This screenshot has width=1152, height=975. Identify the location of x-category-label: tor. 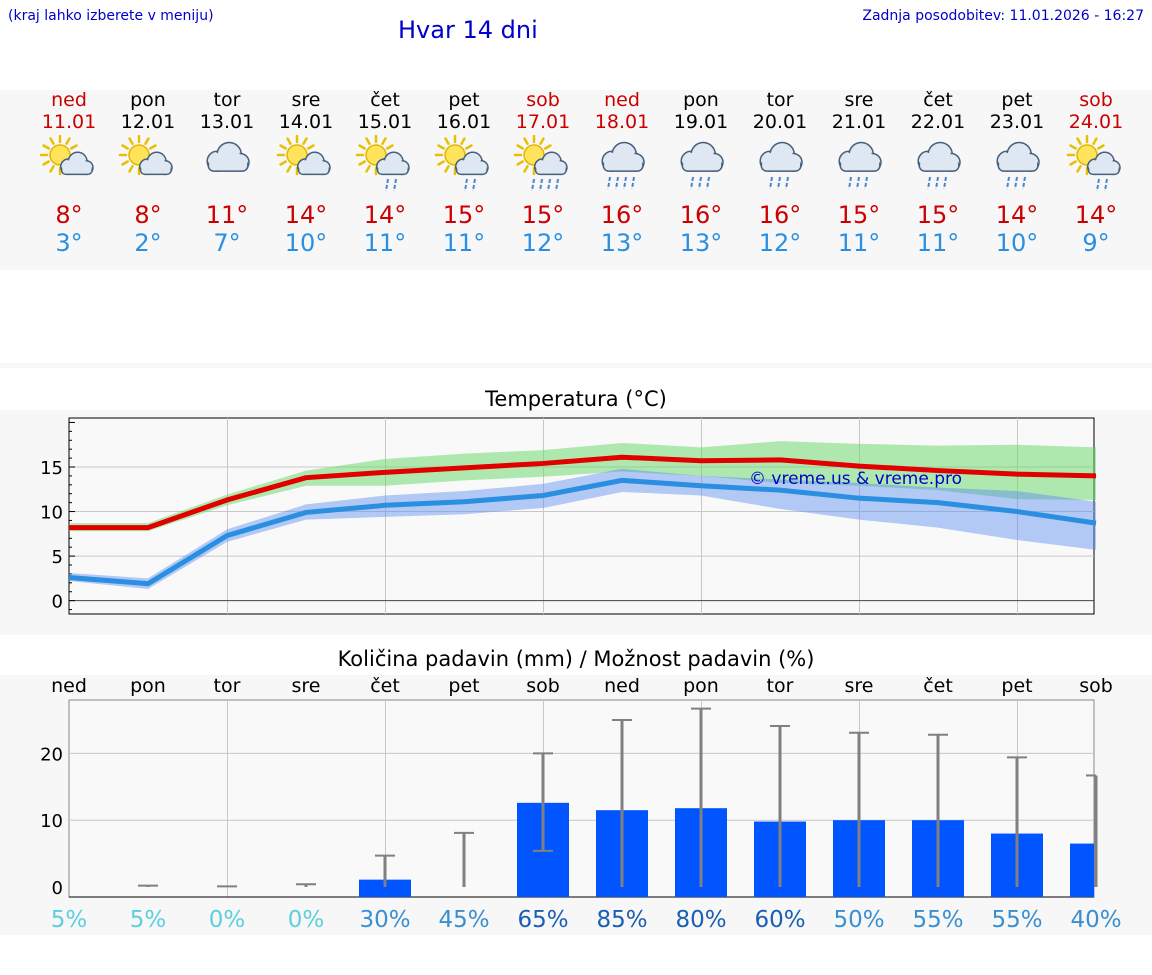
(227, 686).